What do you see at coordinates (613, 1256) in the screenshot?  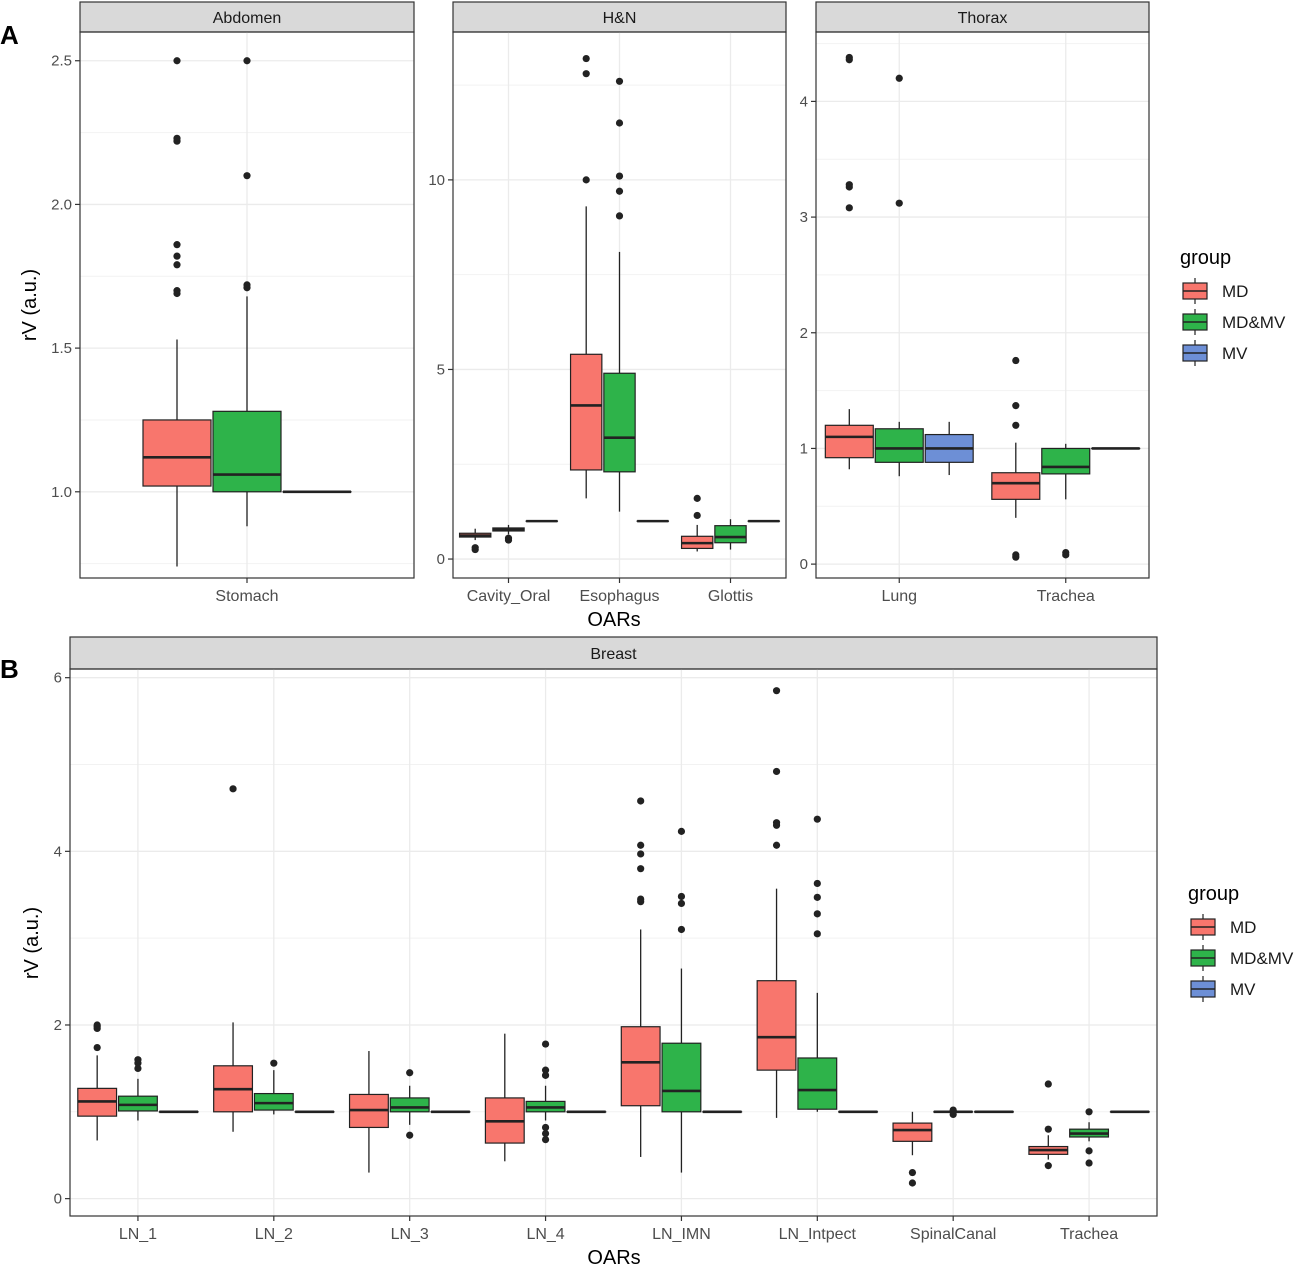 I see `panel-b-x-axis-title: OARs` at bounding box center [613, 1256].